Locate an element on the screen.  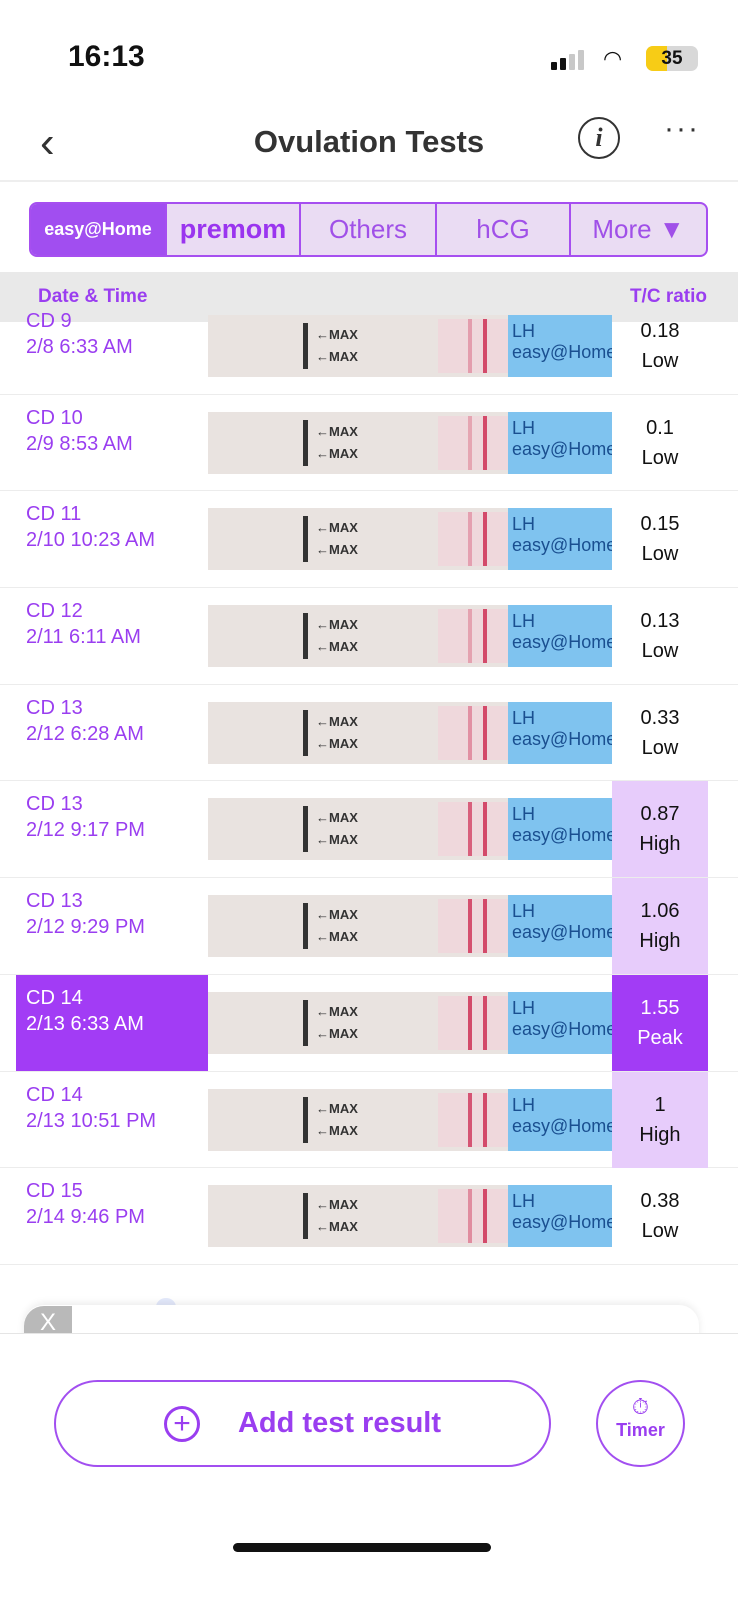
stopwatch-icon: ⏱ is located at coordinates (640, 1406).